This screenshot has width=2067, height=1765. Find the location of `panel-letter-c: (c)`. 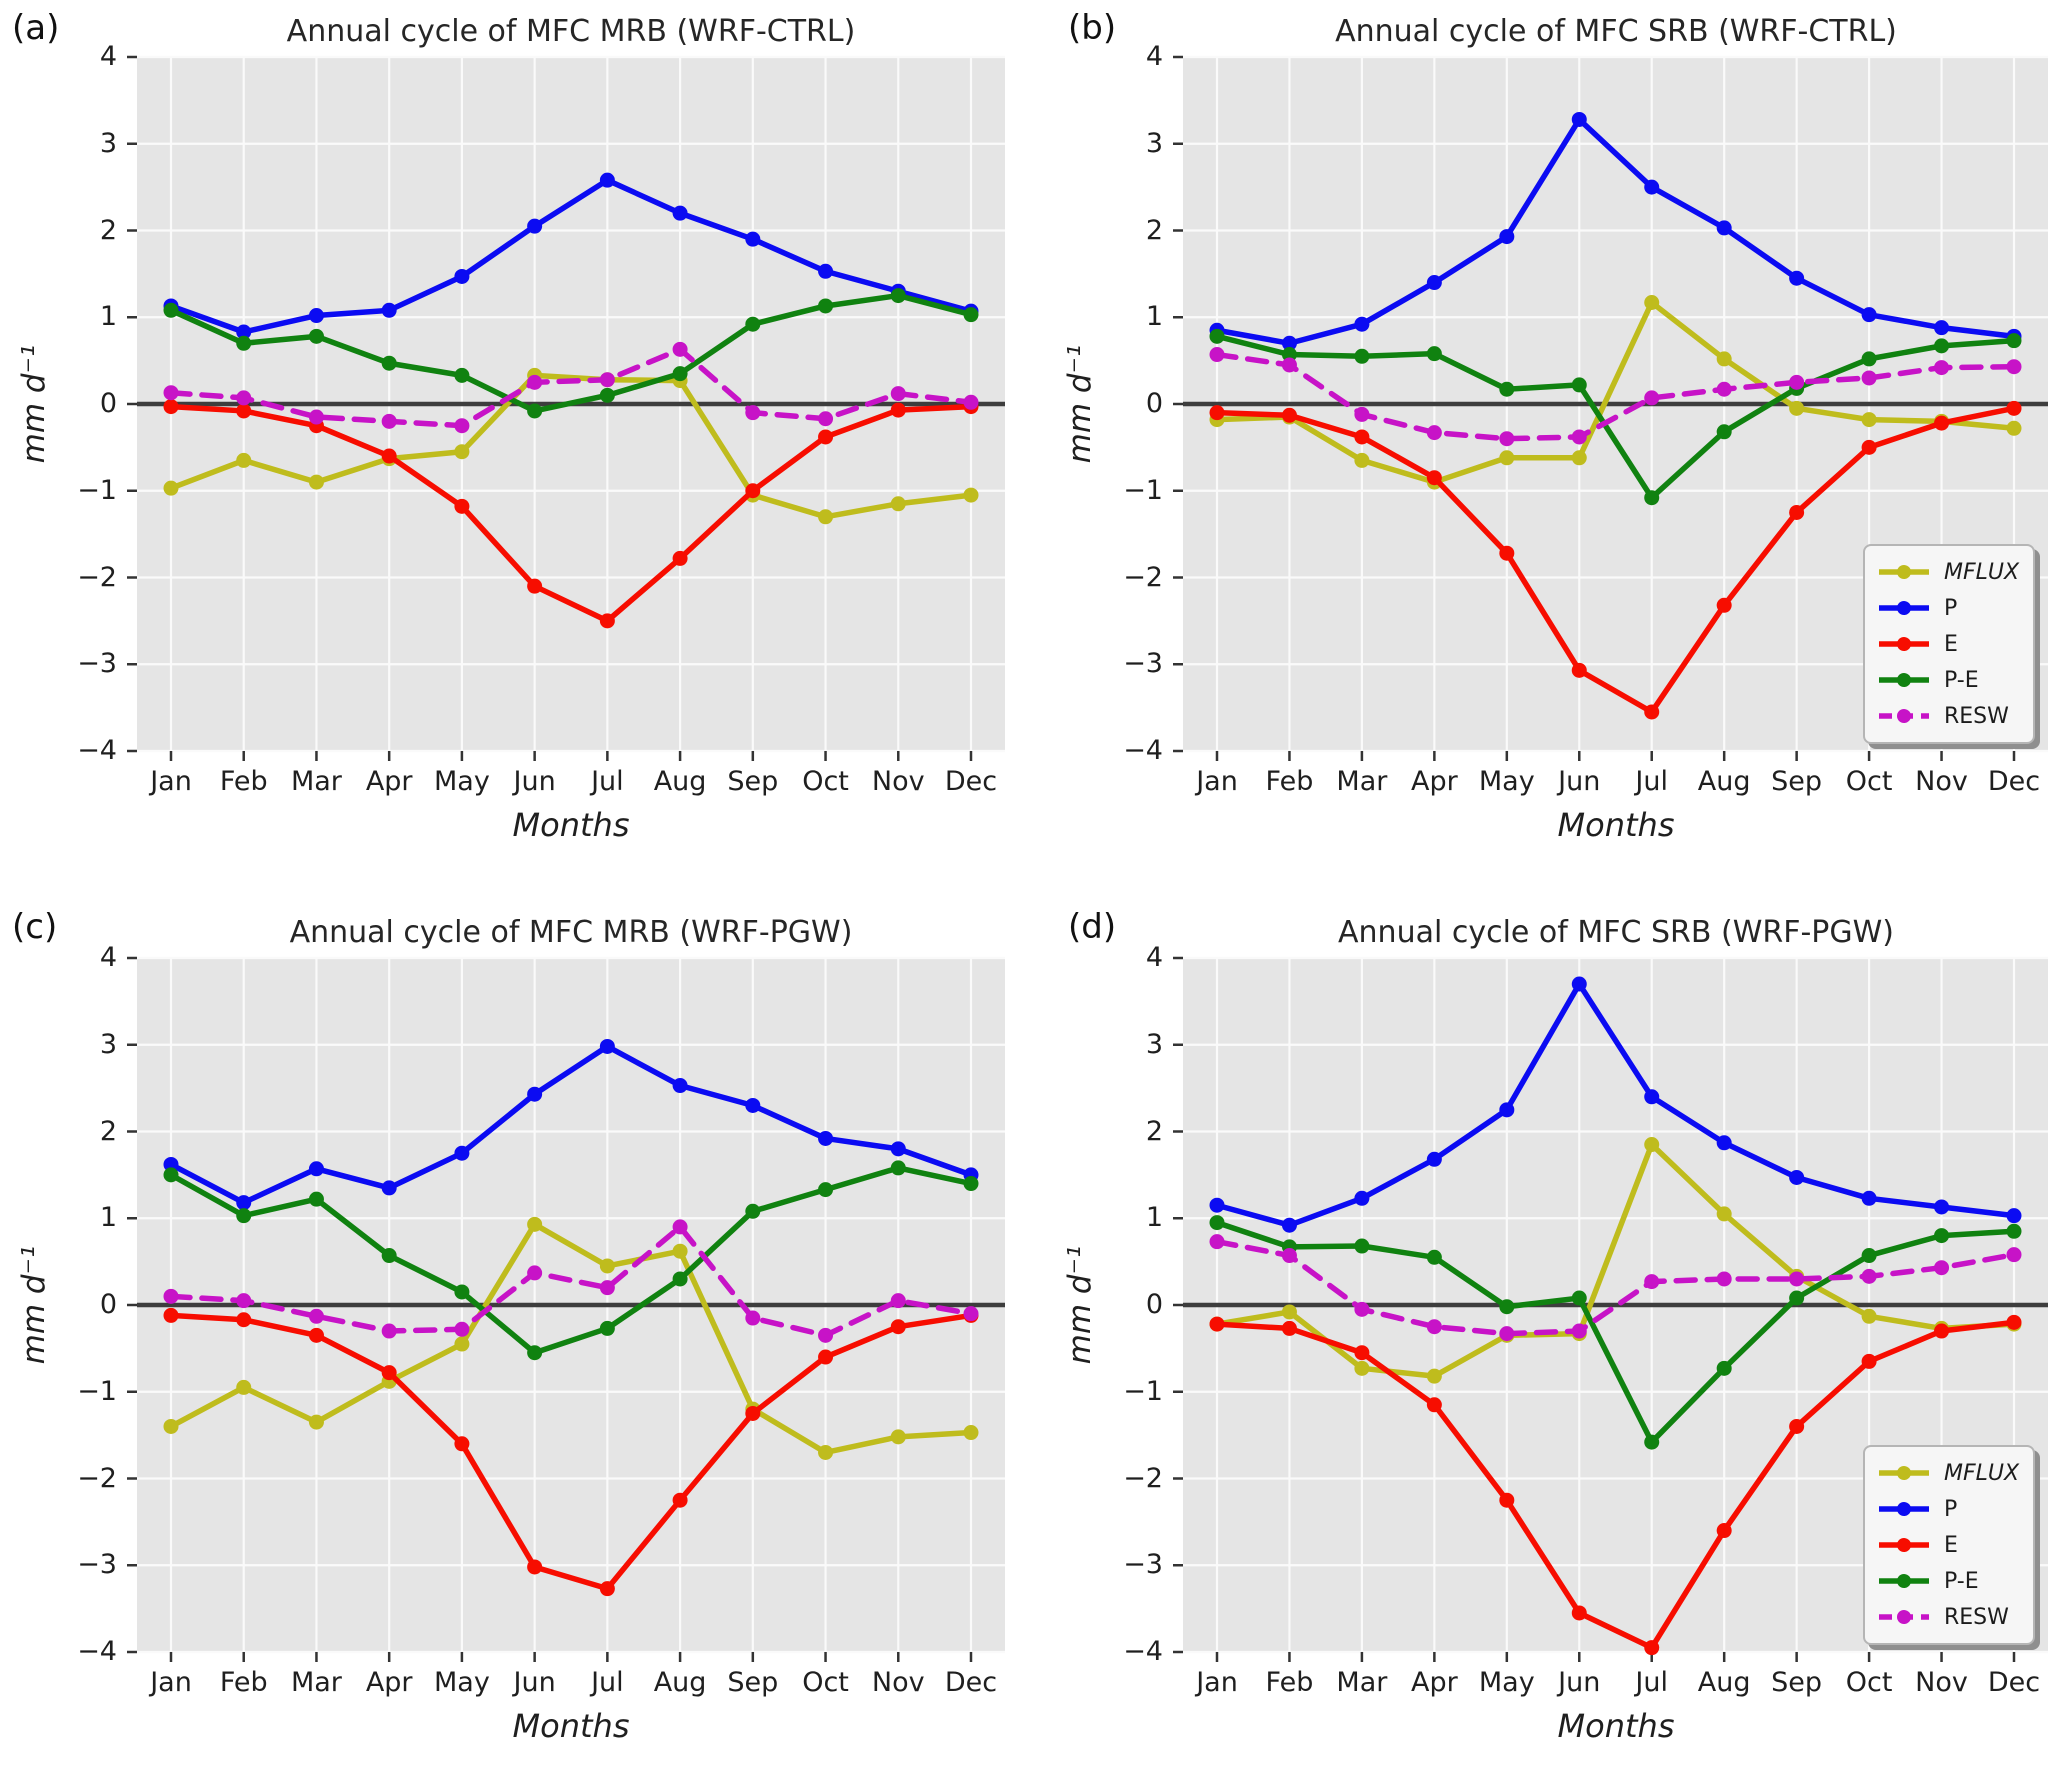

panel-letter-c: (c) is located at coordinates (35, 927).